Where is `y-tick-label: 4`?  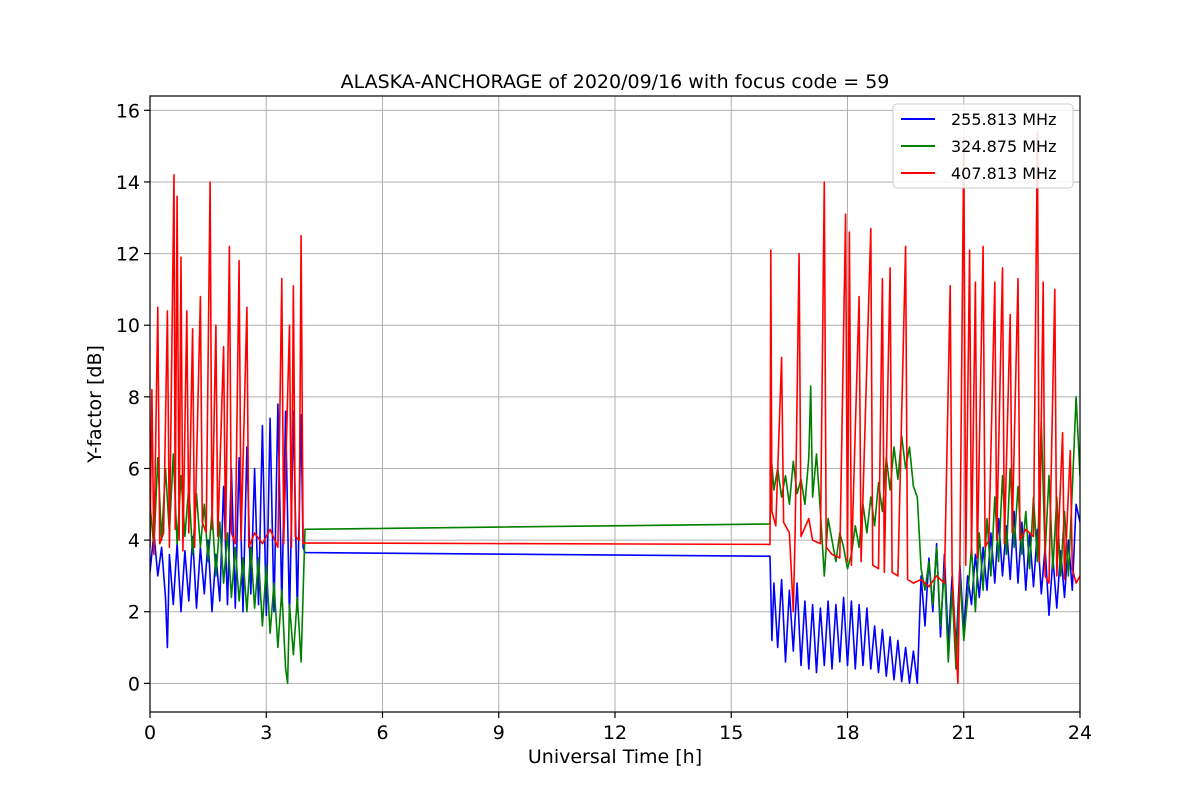
y-tick-label: 4 is located at coordinates (134, 541).